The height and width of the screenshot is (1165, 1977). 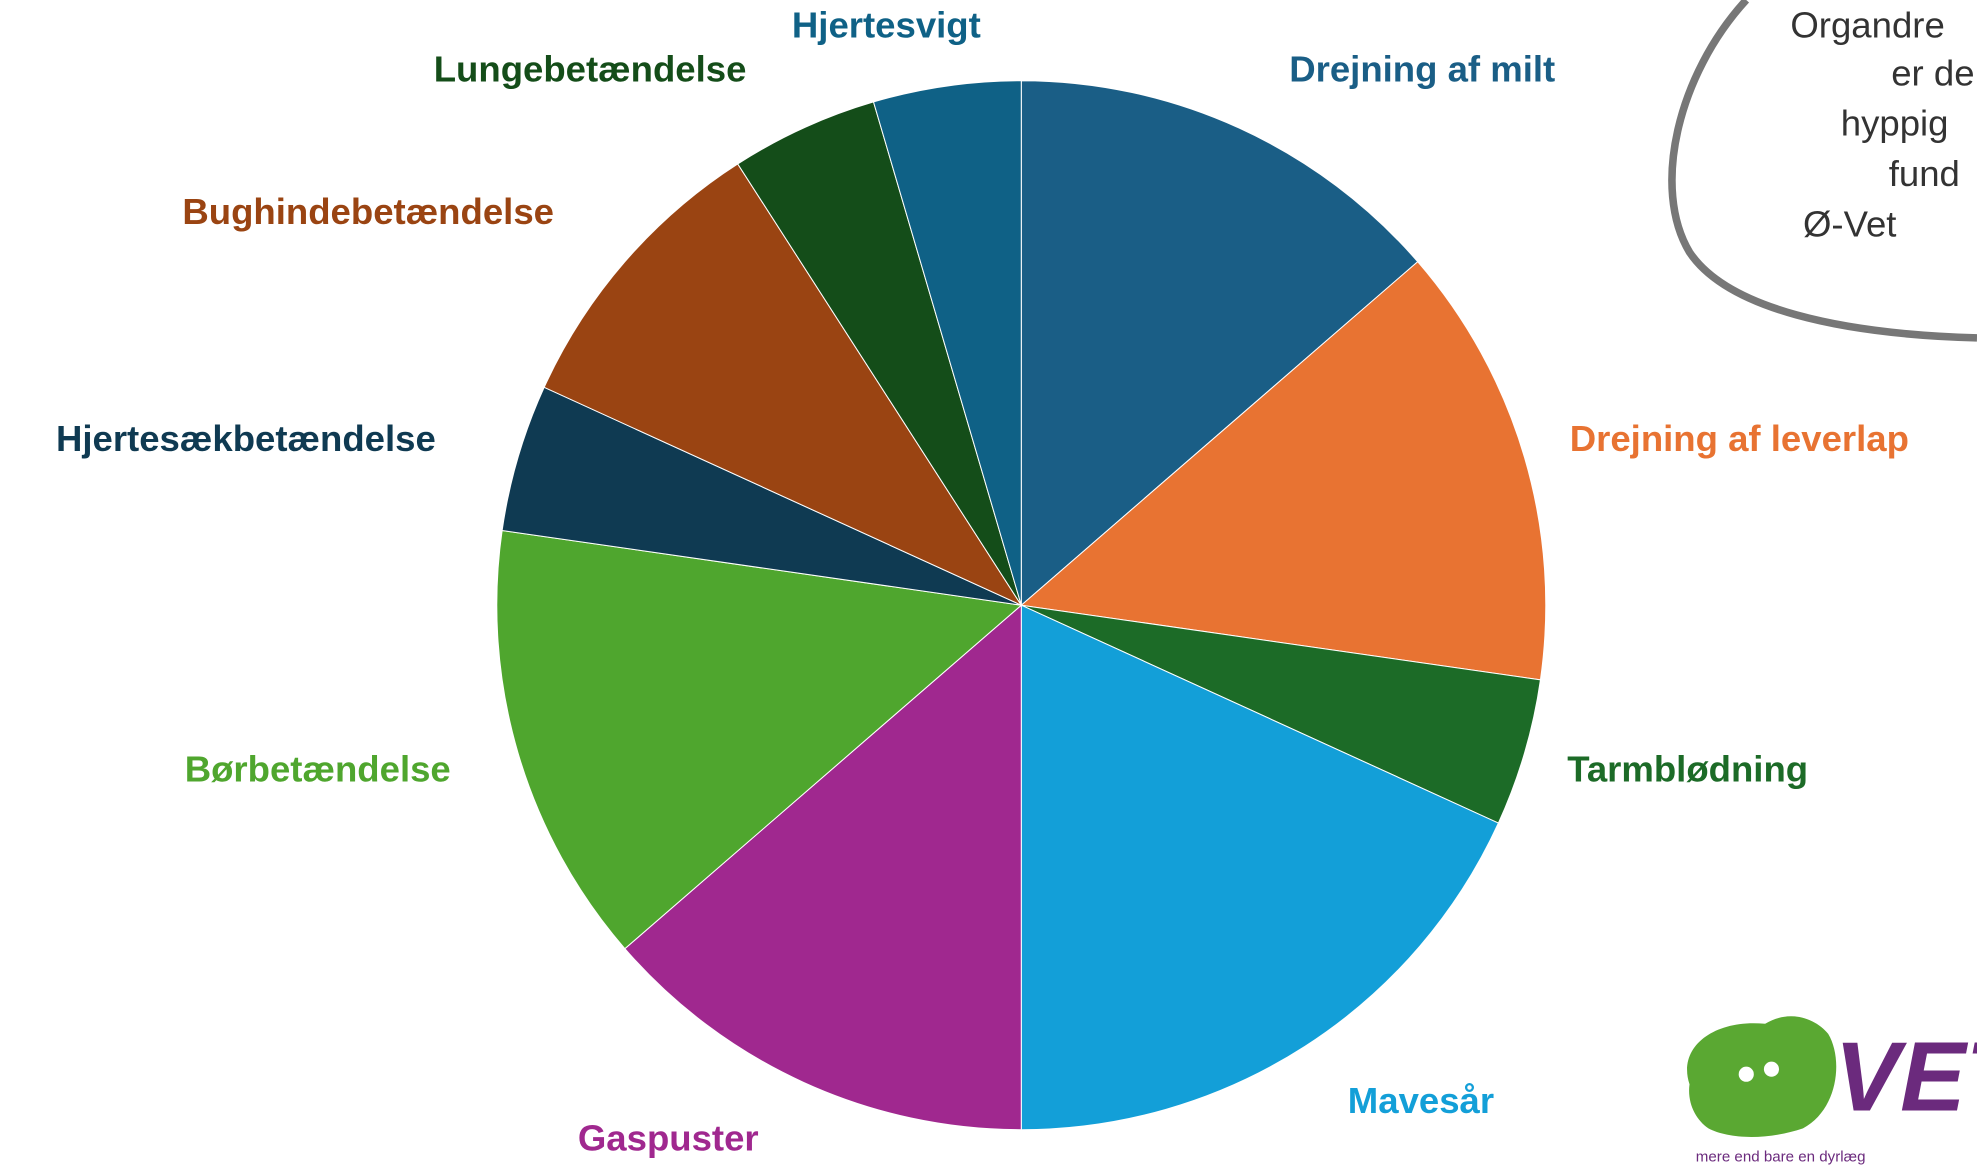 What do you see at coordinates (1924, 173) in the screenshot?
I see `annotation-line: fund` at bounding box center [1924, 173].